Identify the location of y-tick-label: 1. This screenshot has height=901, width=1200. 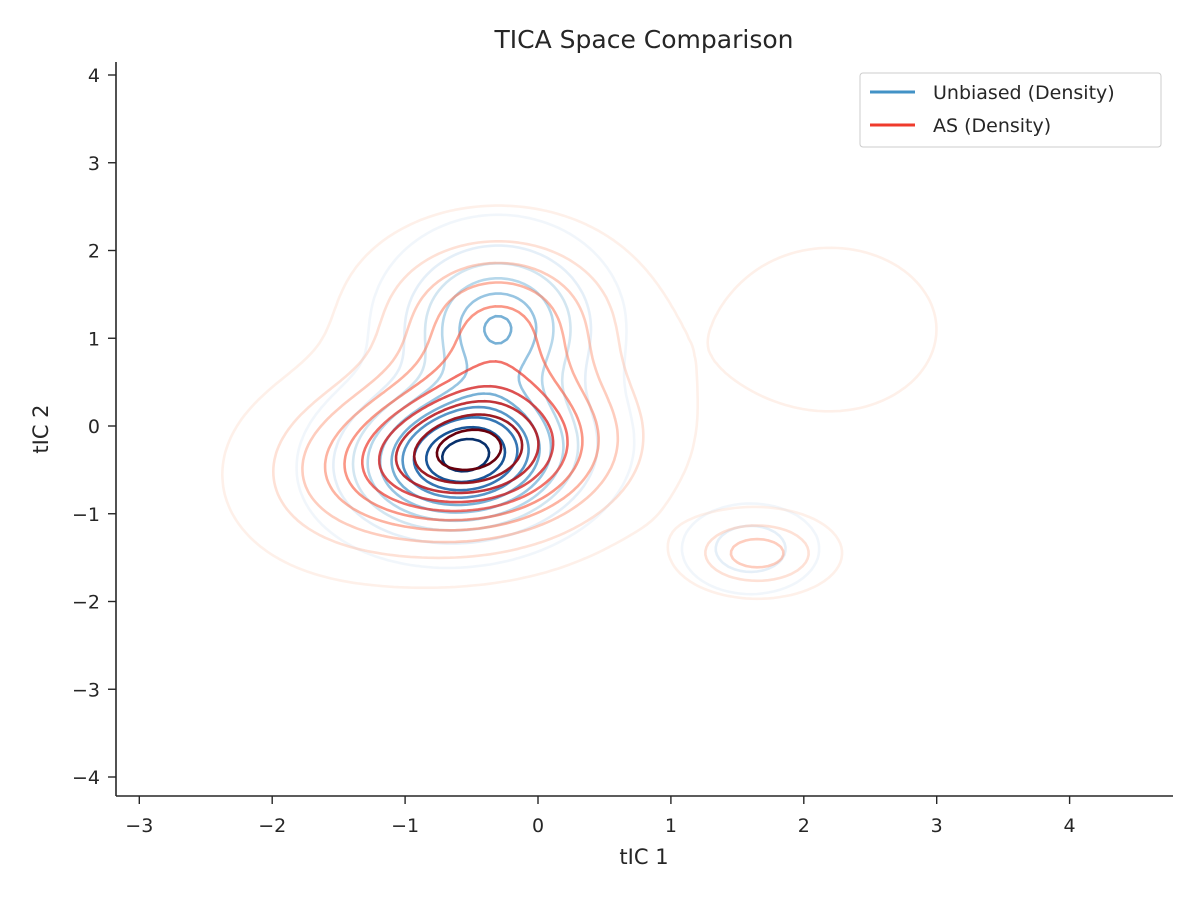
(94, 339).